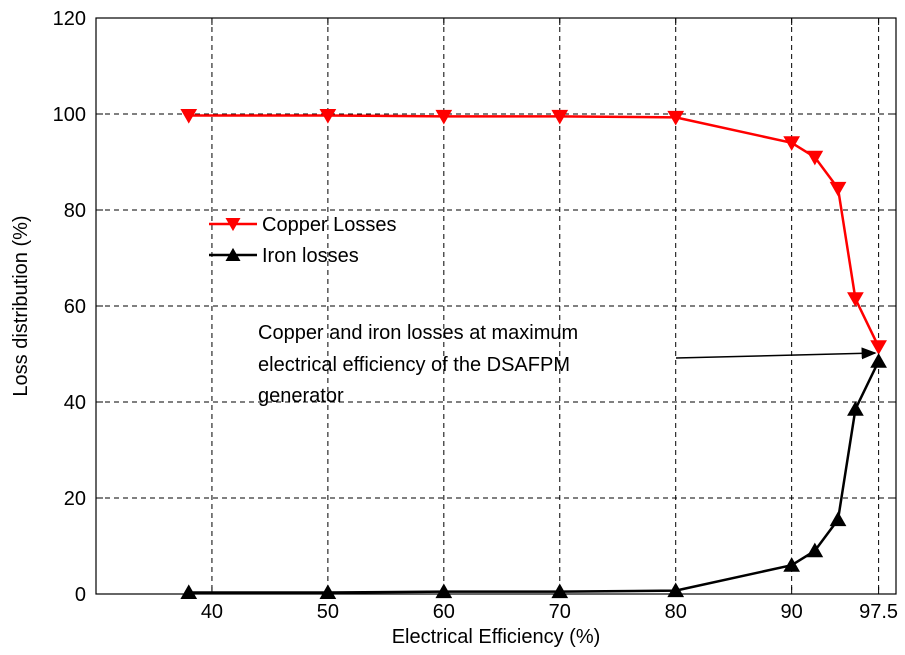 The height and width of the screenshot is (655, 905). What do you see at coordinates (444, 612) in the screenshot?
I see `x-tick-label: 60` at bounding box center [444, 612].